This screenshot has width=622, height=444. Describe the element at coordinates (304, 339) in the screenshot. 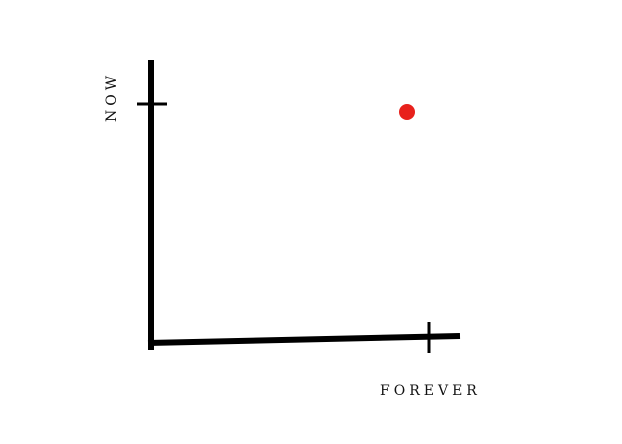

I see `x-axis-line` at that location.